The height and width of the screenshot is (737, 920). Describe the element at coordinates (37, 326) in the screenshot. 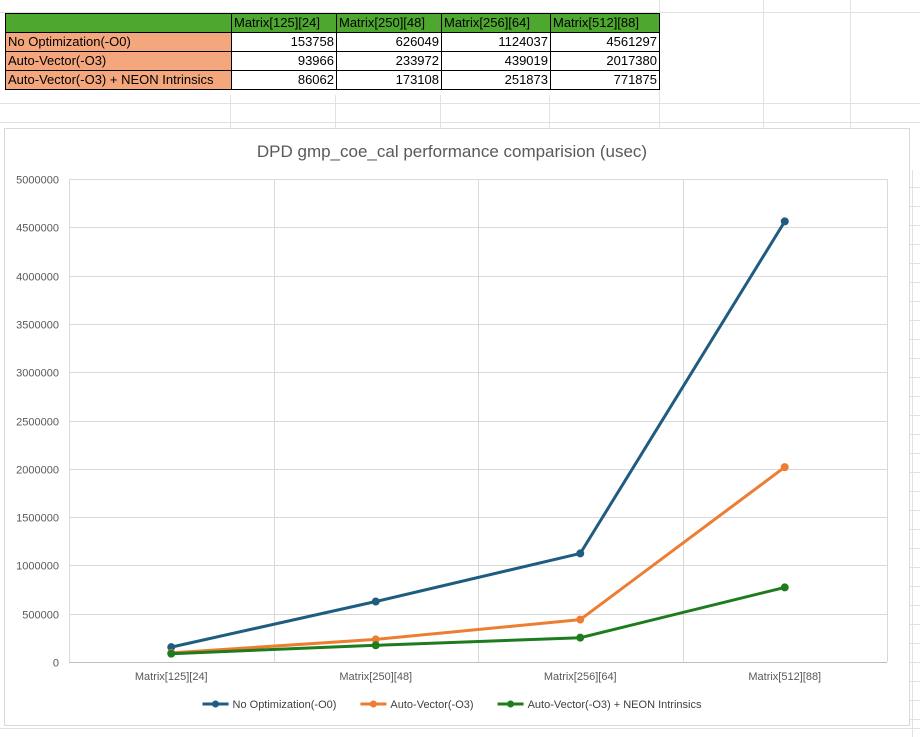

I see `y-tick-label: 3500000` at that location.